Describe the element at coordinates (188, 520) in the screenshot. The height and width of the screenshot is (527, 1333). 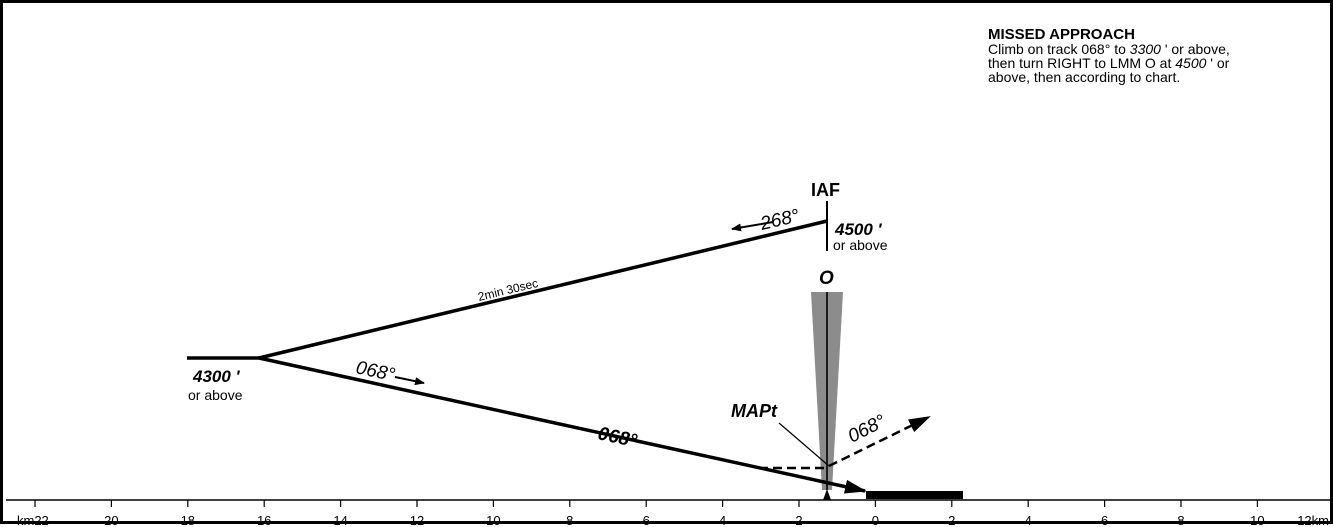
I see `scale-label: 18` at that location.